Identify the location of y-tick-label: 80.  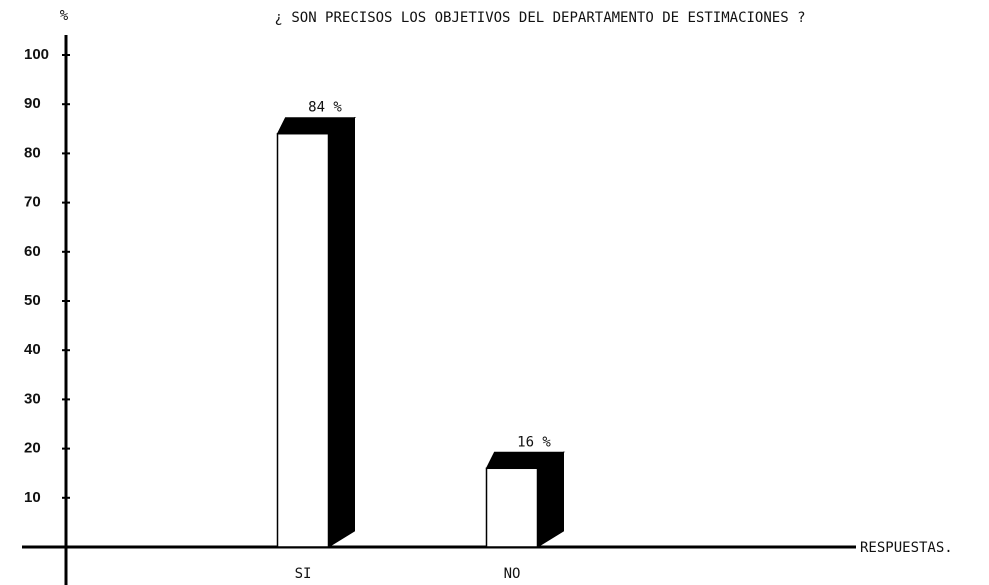
(32, 152).